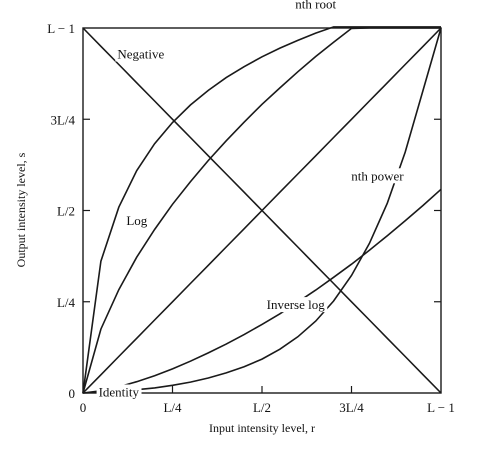 The height and width of the screenshot is (456, 492). Describe the element at coordinates (62, 119) in the screenshot. I see `y-tick-label: 3L/4` at that location.